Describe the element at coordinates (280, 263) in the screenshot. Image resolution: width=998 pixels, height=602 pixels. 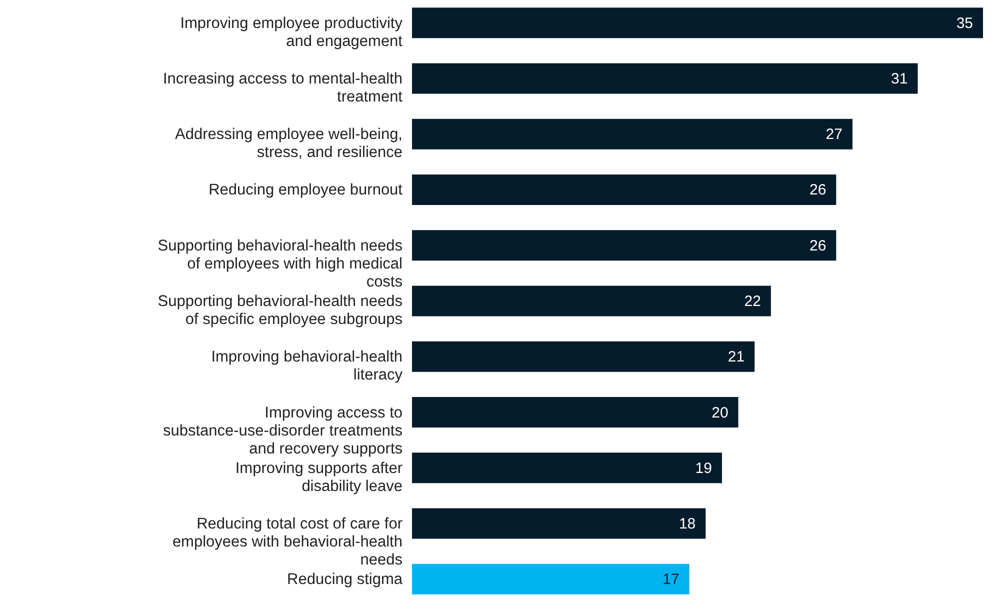
I see `y-tick-label: Supporting behavioral-health needs of employees with high medical costs` at that location.